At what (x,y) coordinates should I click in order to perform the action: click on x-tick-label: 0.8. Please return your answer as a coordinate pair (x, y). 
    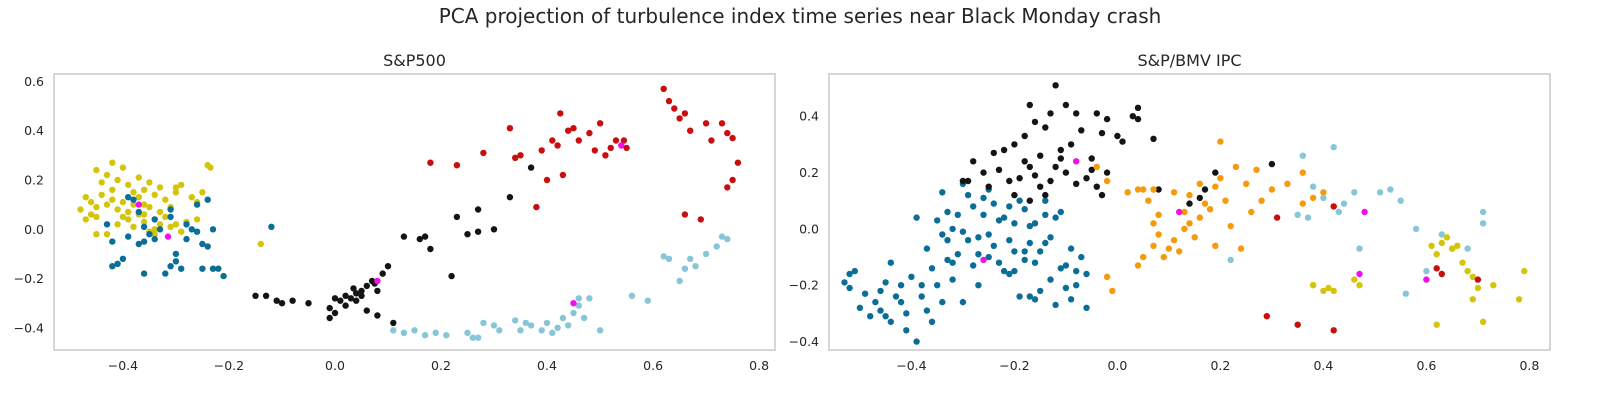
    Looking at the image, I should click on (759, 365).